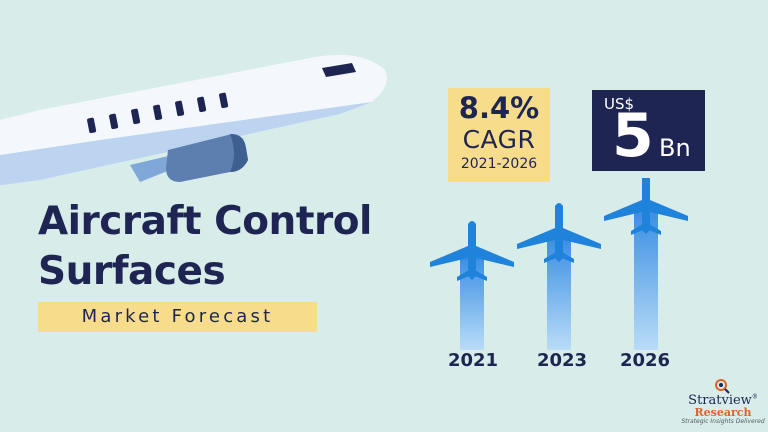 This screenshot has width=768, height=432. Describe the element at coordinates (499, 108) in the screenshot. I see `cagr-value: 8.4%` at that location.